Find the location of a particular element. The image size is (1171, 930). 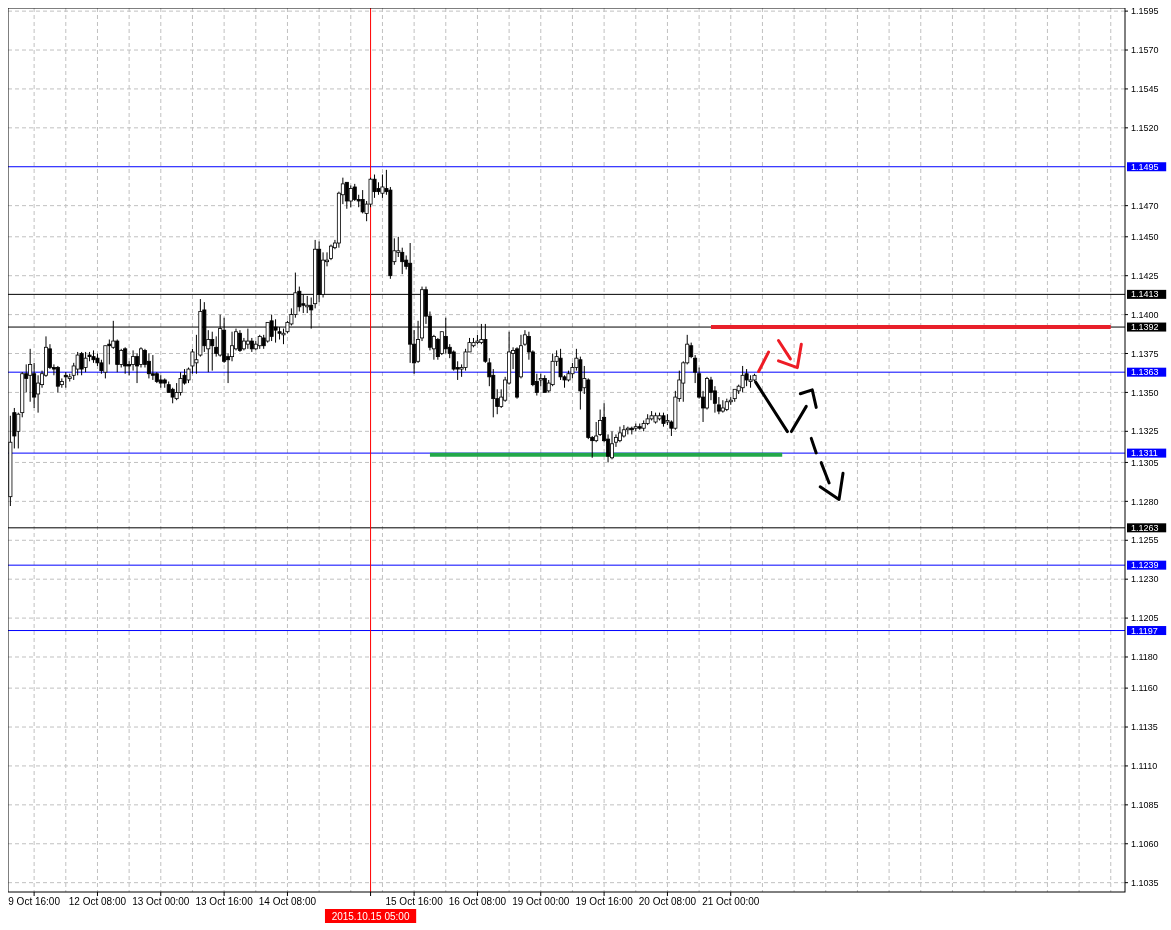

x-tick-label: 19 Oct 00:00 is located at coordinates (541, 901).